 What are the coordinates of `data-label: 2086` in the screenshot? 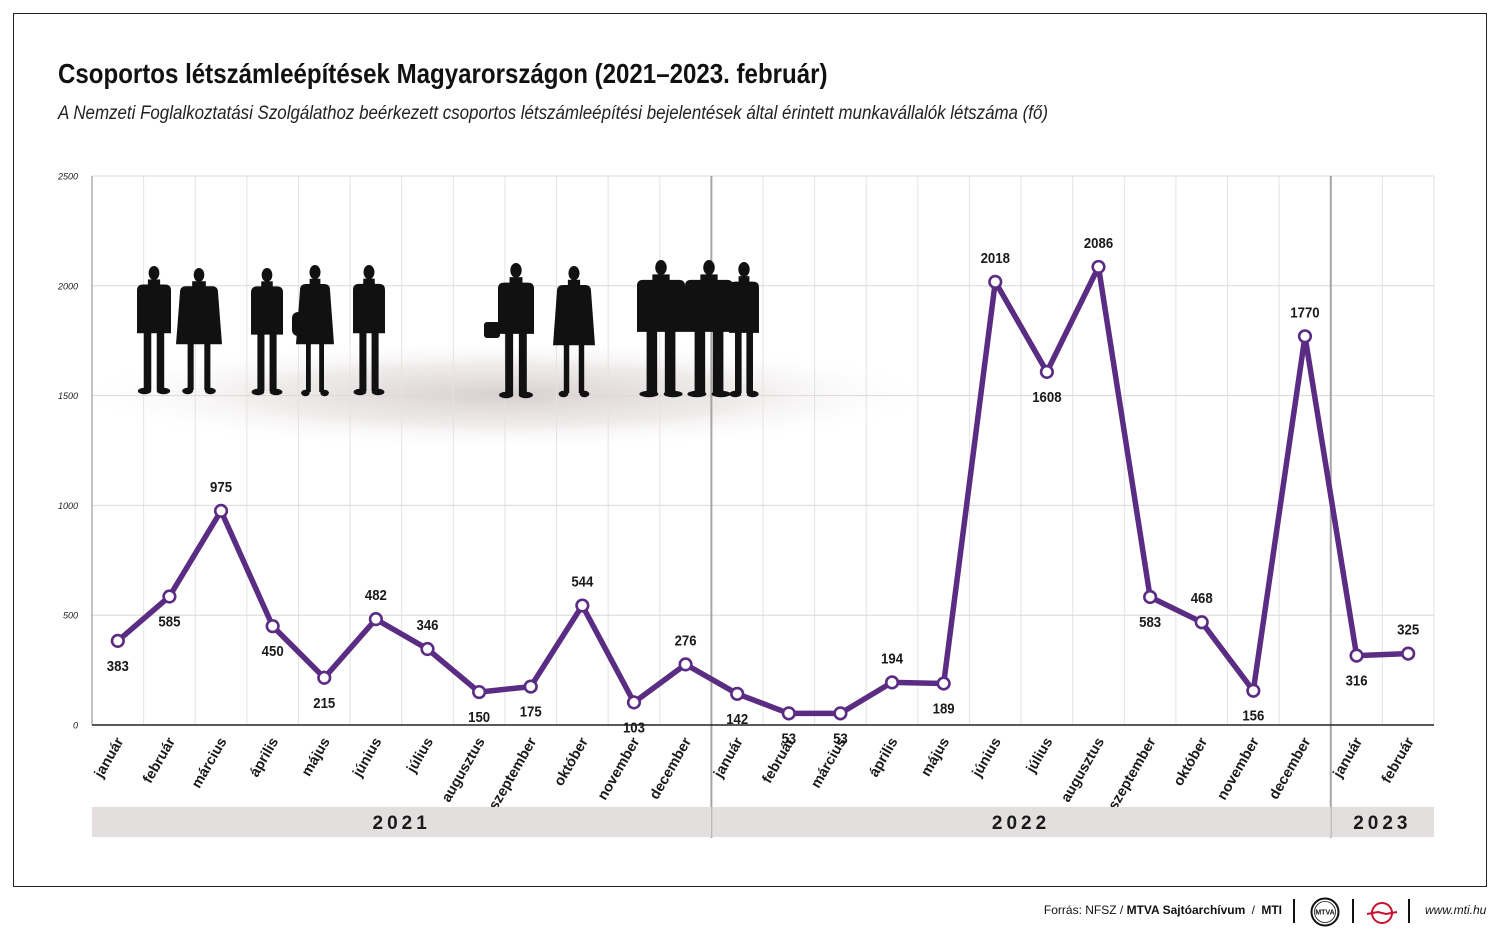 It's located at (1098, 242).